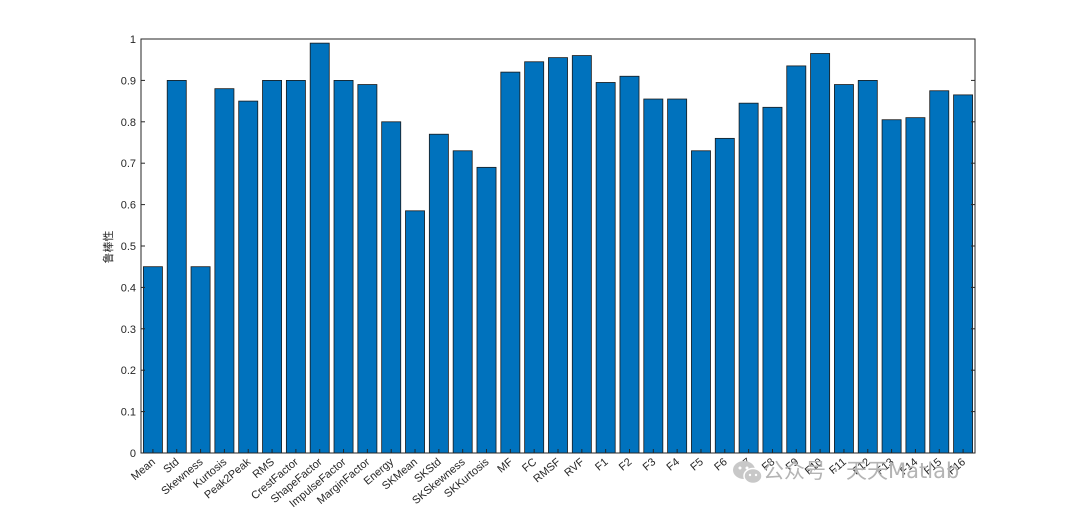  What do you see at coordinates (133, 454) in the screenshot?
I see `y-tick-label: 0` at bounding box center [133, 454].